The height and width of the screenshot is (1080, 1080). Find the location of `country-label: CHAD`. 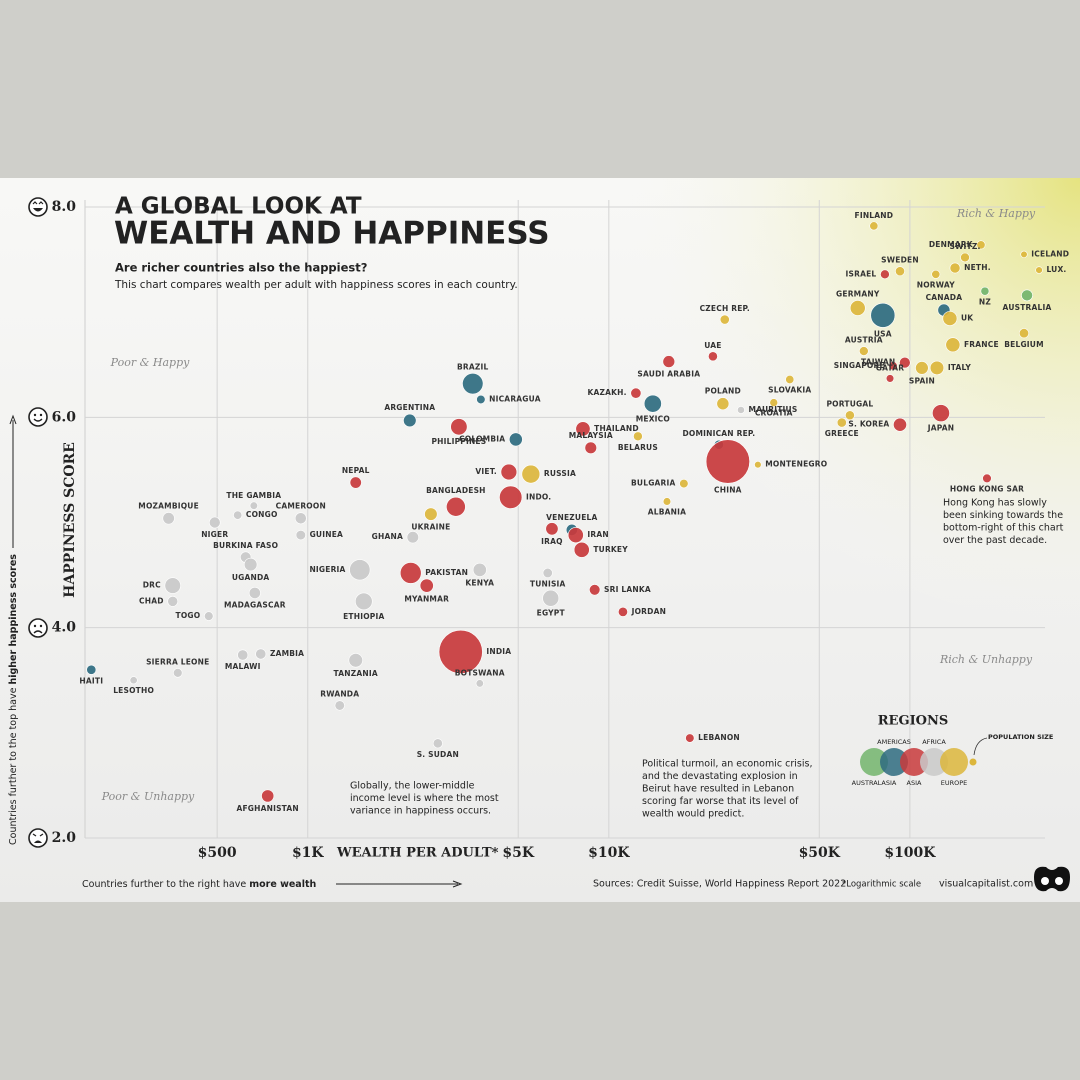

country-label: CHAD is located at coordinates (151, 600).